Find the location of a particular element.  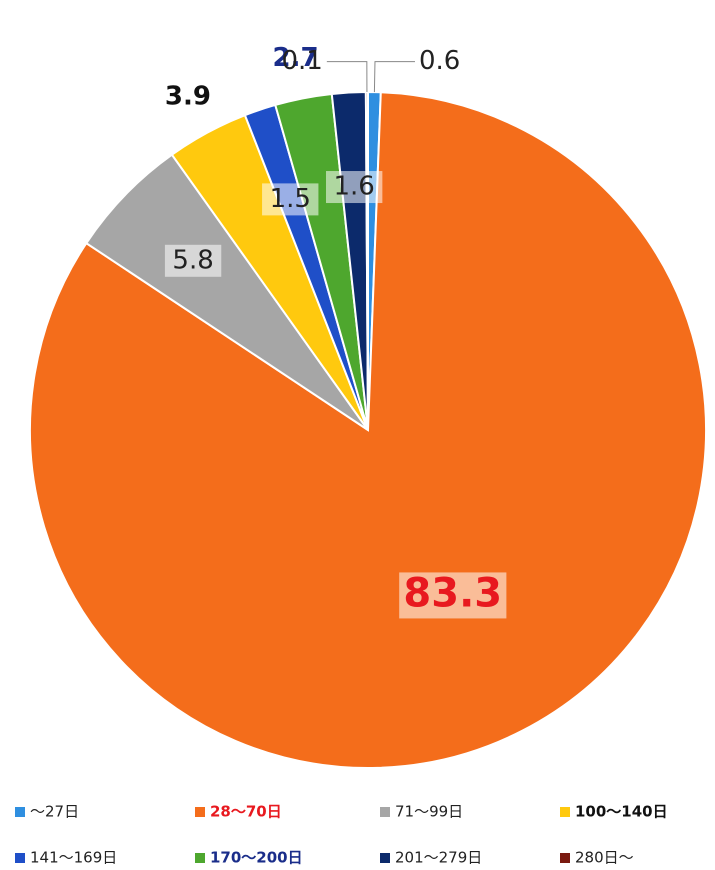

legend-label: 141～169日 is located at coordinates (73, 858).